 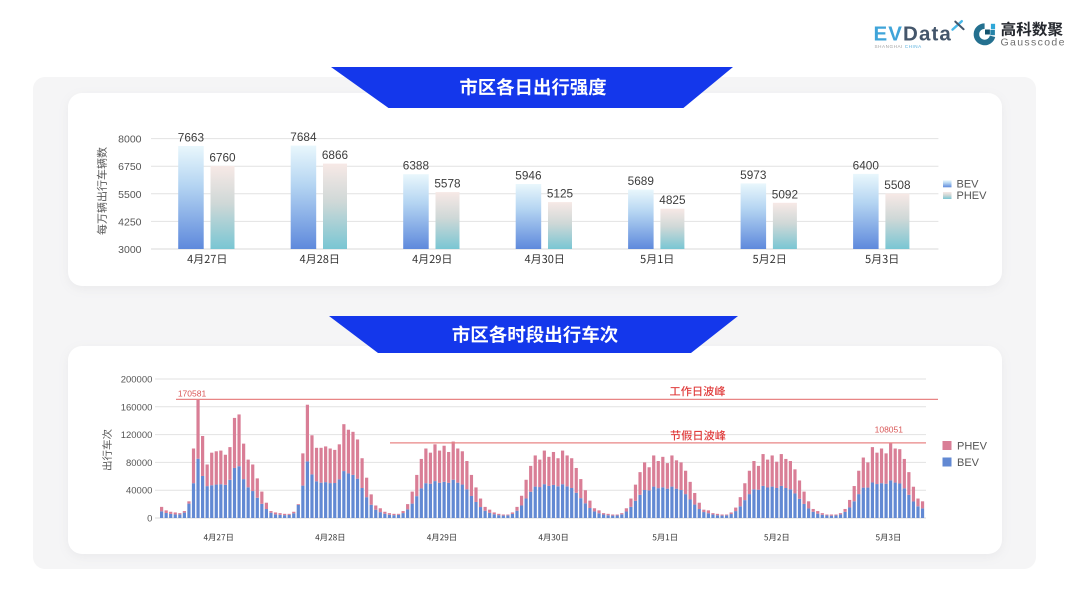 What do you see at coordinates (137, 435) in the screenshot?
I see `svg-text: 120000` at bounding box center [137, 435].